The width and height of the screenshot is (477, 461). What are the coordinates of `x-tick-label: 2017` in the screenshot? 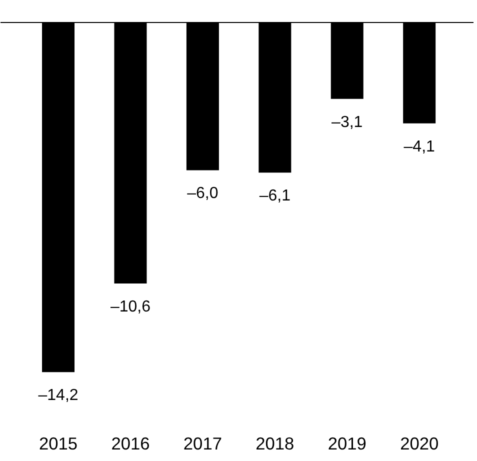 It's located at (202, 444).